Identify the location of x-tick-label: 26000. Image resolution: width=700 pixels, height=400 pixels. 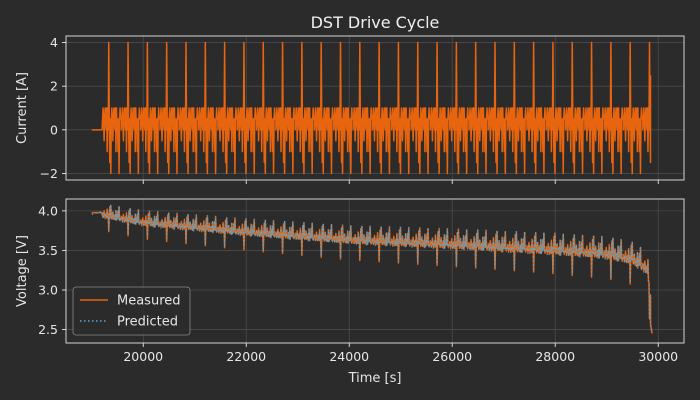
(452, 356).